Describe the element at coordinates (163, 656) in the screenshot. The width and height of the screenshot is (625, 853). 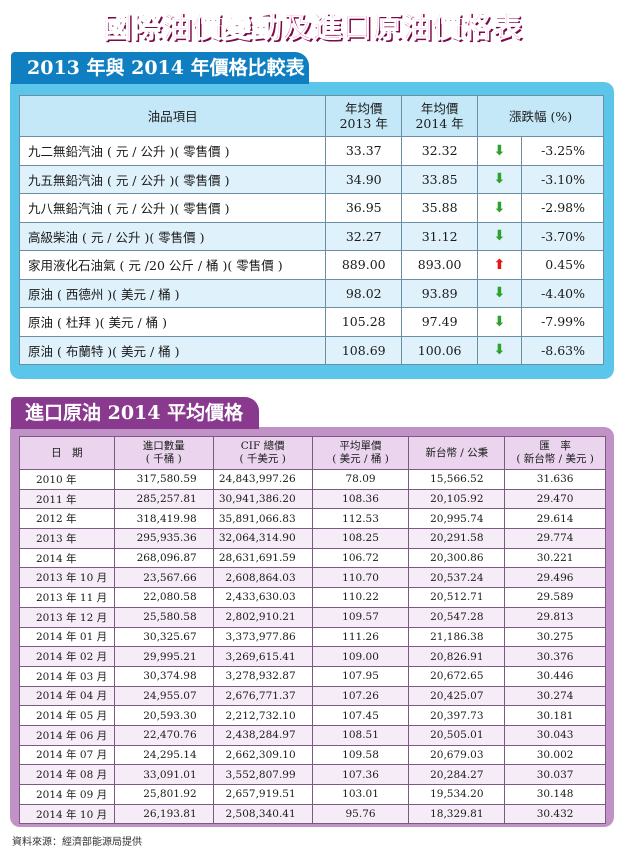
I see `import-quantity: 29,995.21` at that location.